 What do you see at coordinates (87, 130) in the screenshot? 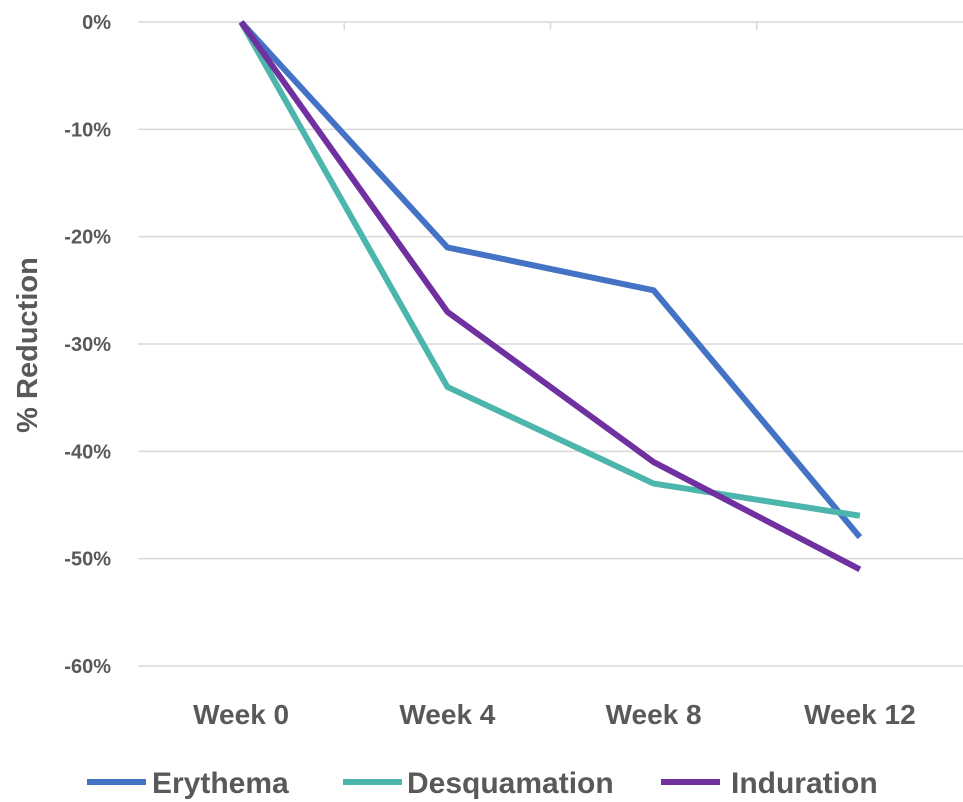
I see `y-tick-label: -10%` at bounding box center [87, 130].